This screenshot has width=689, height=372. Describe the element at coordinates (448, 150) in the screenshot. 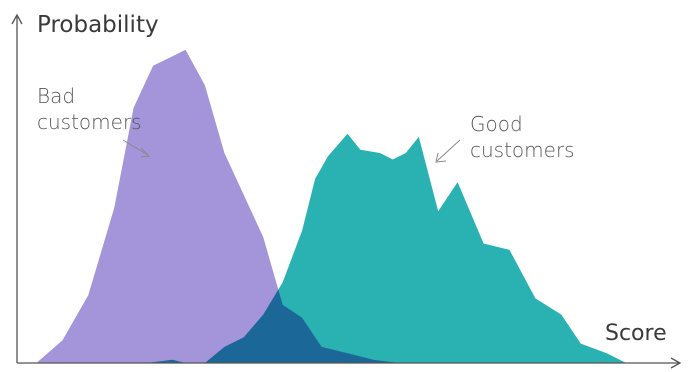

I see `good-customers-pointer` at that location.